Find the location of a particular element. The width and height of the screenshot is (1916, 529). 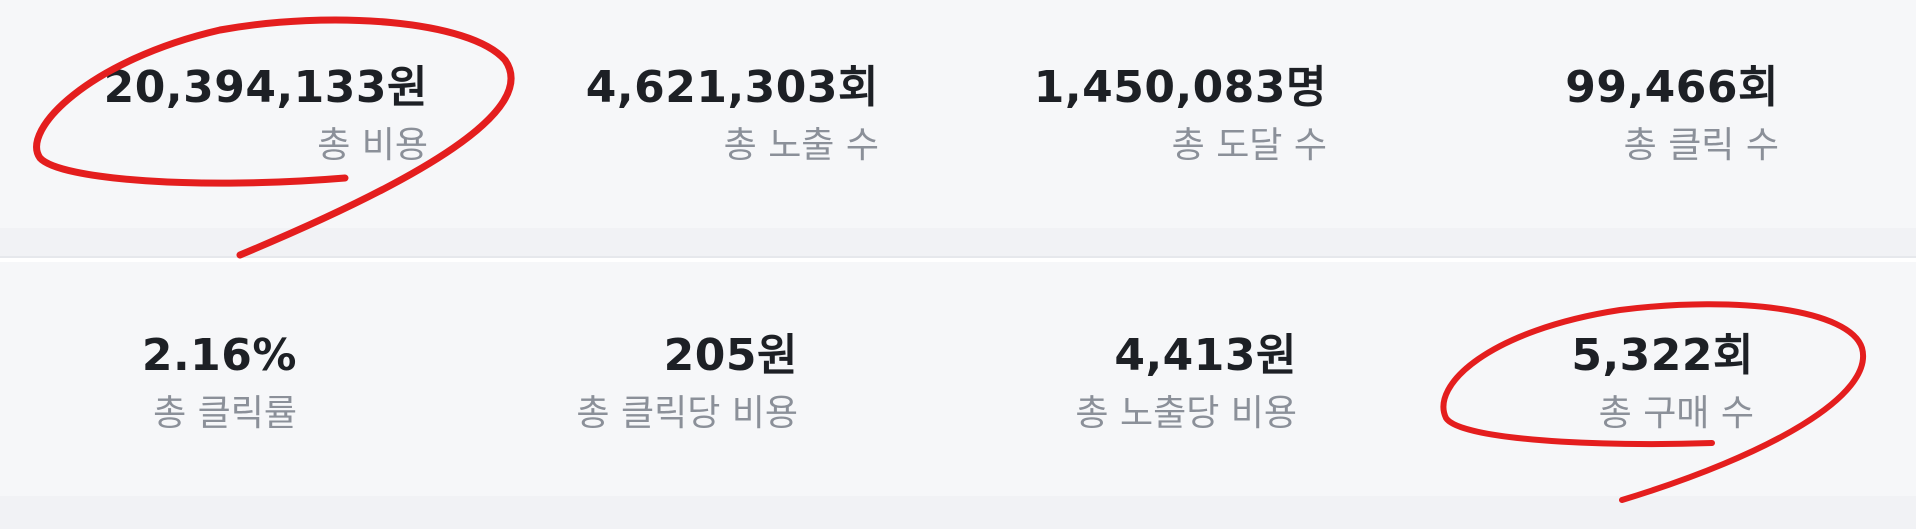

stat-label: 총 노출당 비용 is located at coordinates (1186, 413).